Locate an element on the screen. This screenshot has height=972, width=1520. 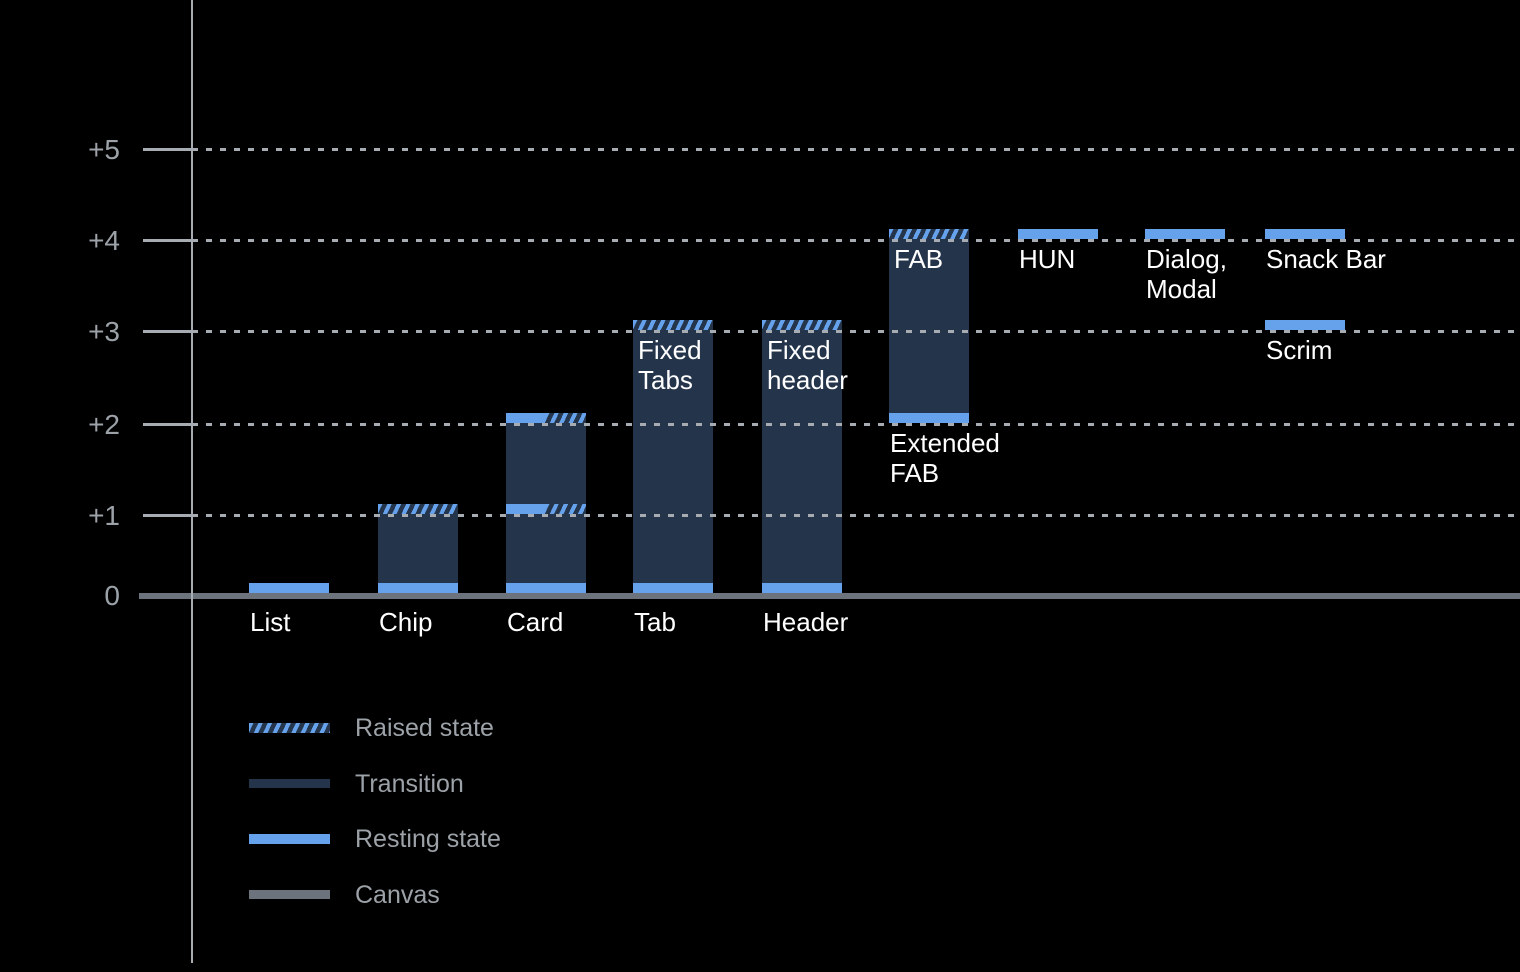
legend-label-raised-state: Raised state is located at coordinates (424, 728).